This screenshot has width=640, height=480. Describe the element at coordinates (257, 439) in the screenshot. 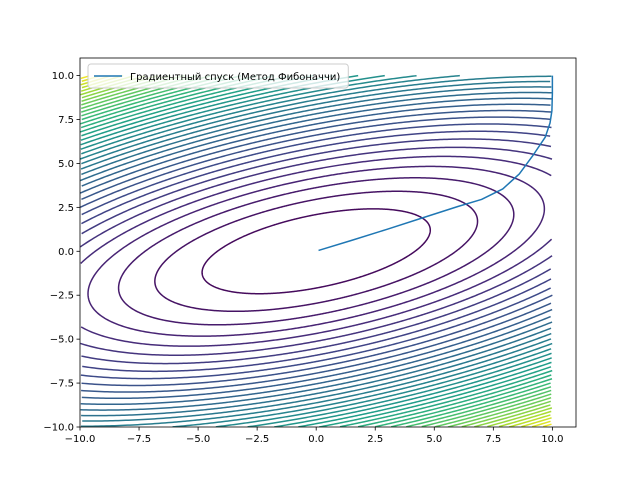

I see `x-tick-label-3: −2.5` at that location.